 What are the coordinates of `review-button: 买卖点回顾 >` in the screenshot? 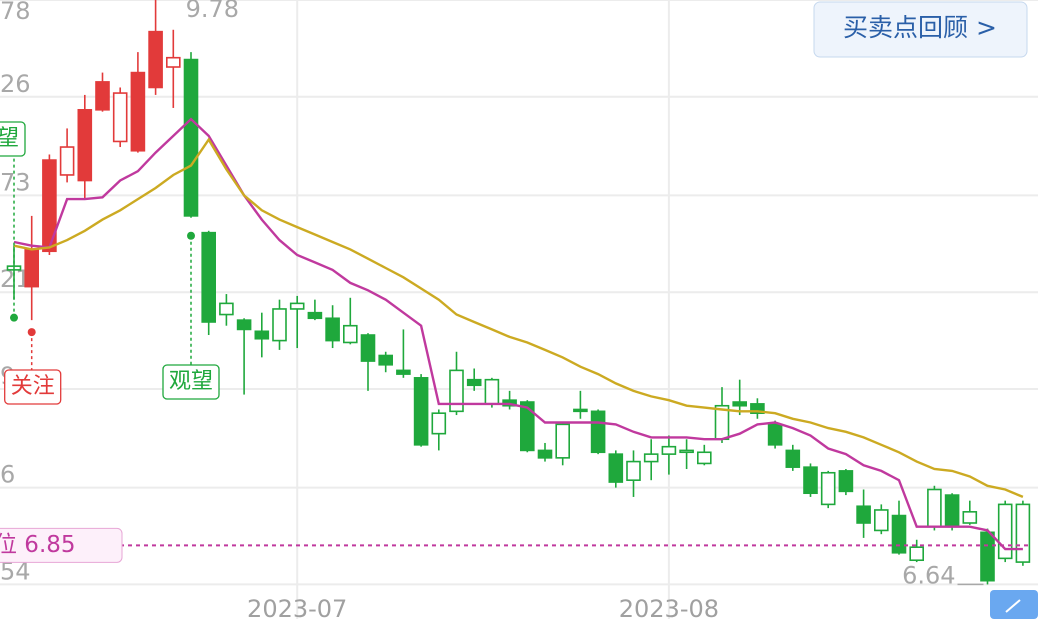 It's located at (920, 29).